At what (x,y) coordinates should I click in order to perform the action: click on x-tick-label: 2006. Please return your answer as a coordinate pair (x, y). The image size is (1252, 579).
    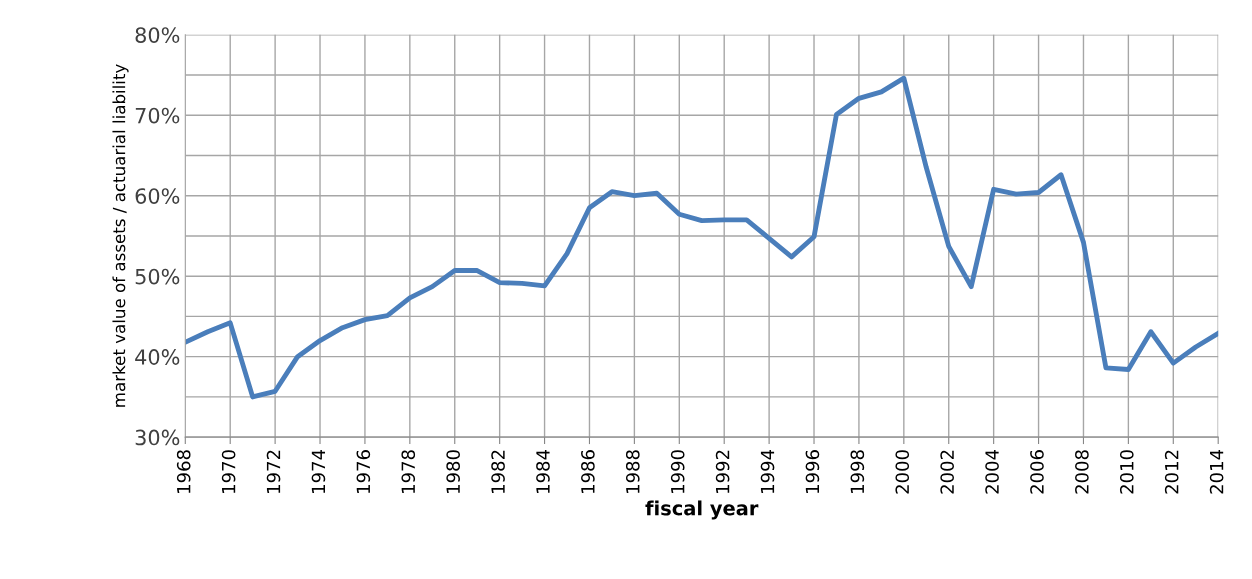
    Looking at the image, I should click on (1037, 472).